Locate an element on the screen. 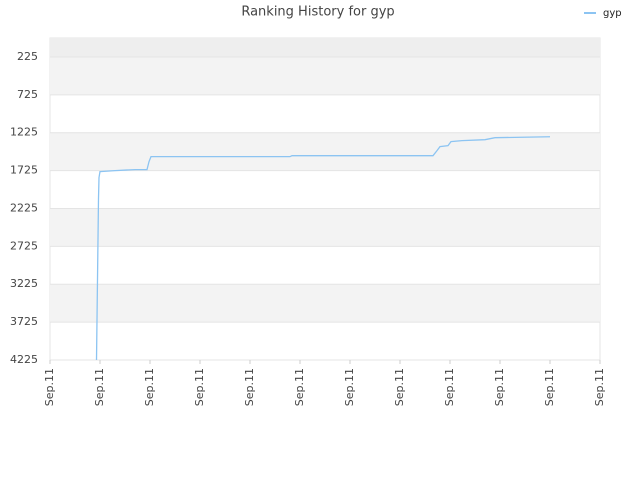 The height and width of the screenshot is (480, 640). y-tick-label: 3225 is located at coordinates (24, 283).